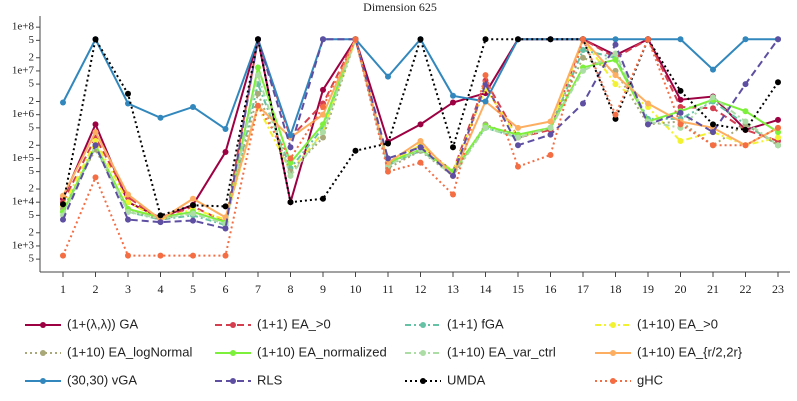 This screenshot has height=401, width=797. I want to click on x-tick-label: 13, so click(453, 289).